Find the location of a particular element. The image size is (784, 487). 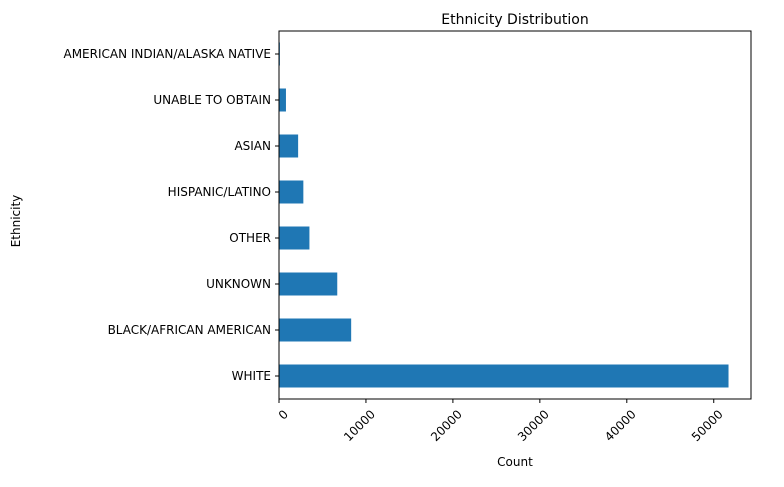

x-tick-label: 30000 is located at coordinates (533, 425).